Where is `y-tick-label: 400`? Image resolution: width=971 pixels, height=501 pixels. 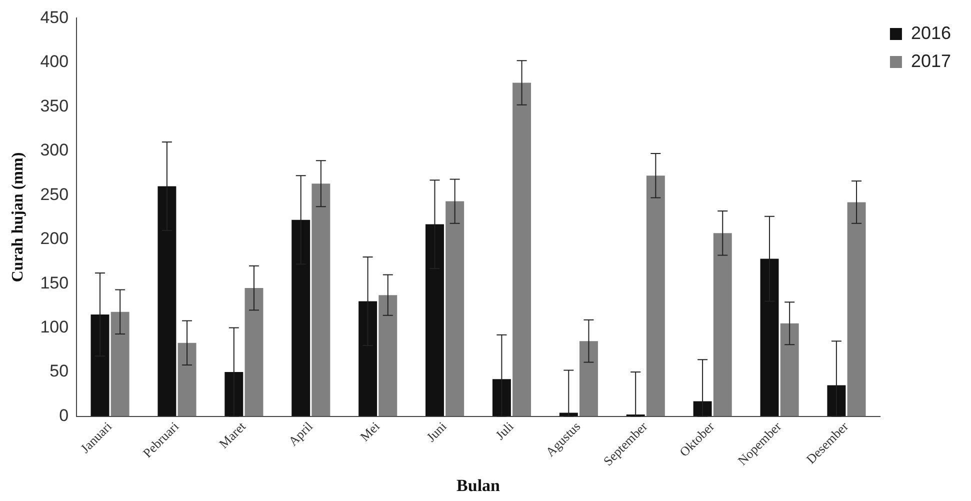 y-tick-label: 400 is located at coordinates (54, 62).